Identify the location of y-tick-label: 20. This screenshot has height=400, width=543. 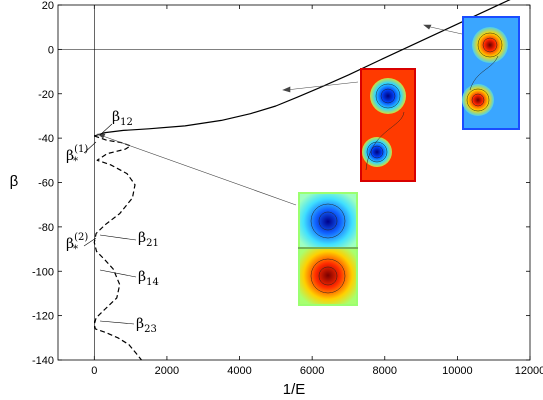
(48, 6).